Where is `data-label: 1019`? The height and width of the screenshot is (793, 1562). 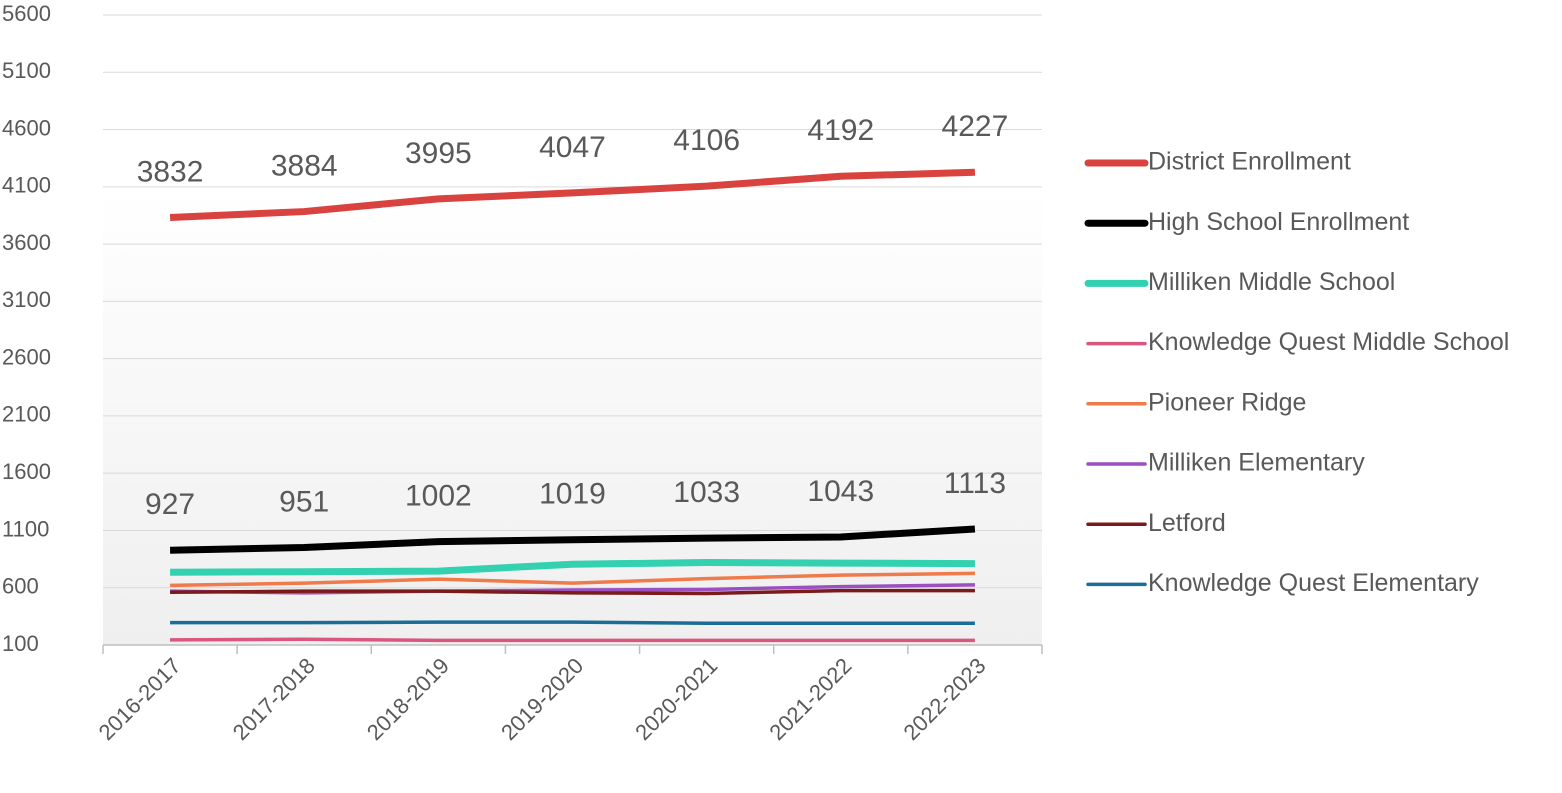 data-label: 1019 is located at coordinates (572, 494).